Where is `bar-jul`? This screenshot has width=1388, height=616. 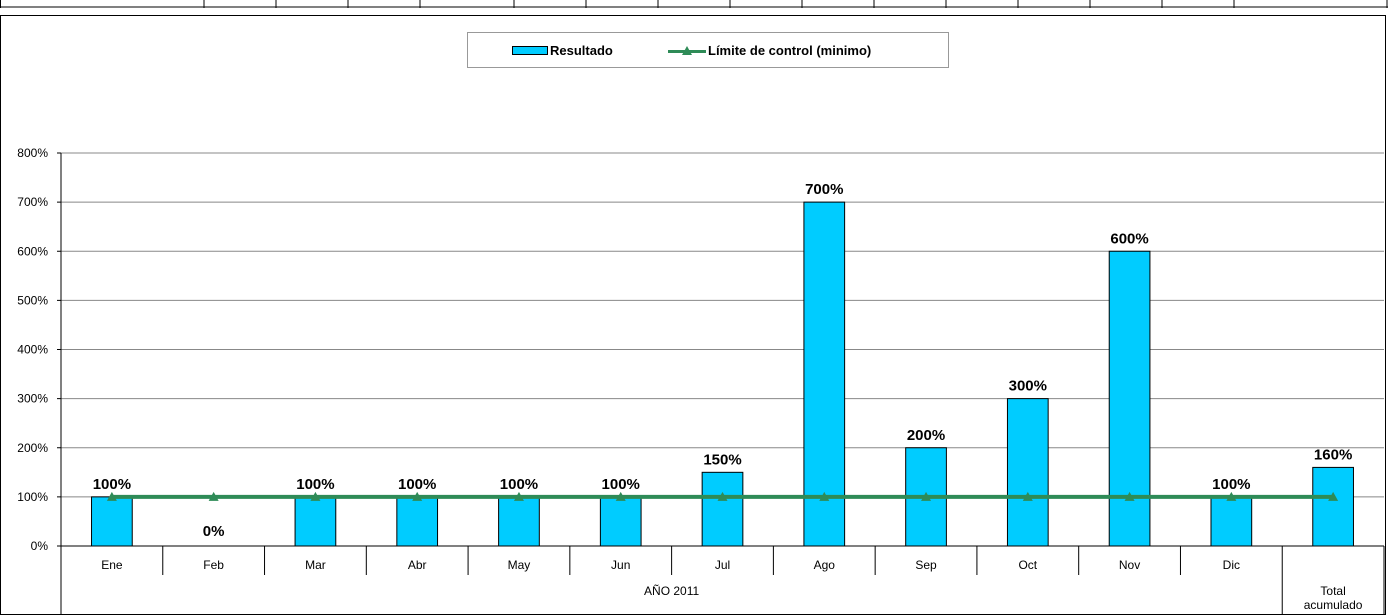 bar-jul is located at coordinates (722, 509).